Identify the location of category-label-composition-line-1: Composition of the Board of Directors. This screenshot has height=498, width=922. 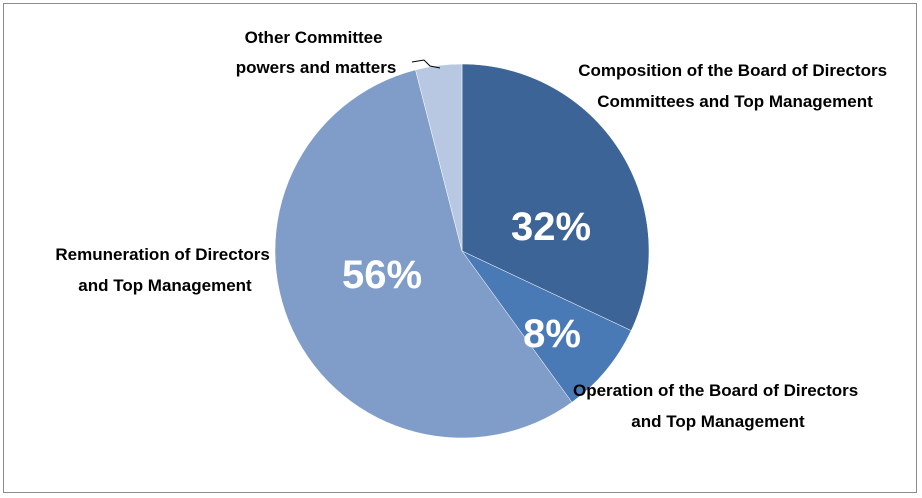
(732, 70).